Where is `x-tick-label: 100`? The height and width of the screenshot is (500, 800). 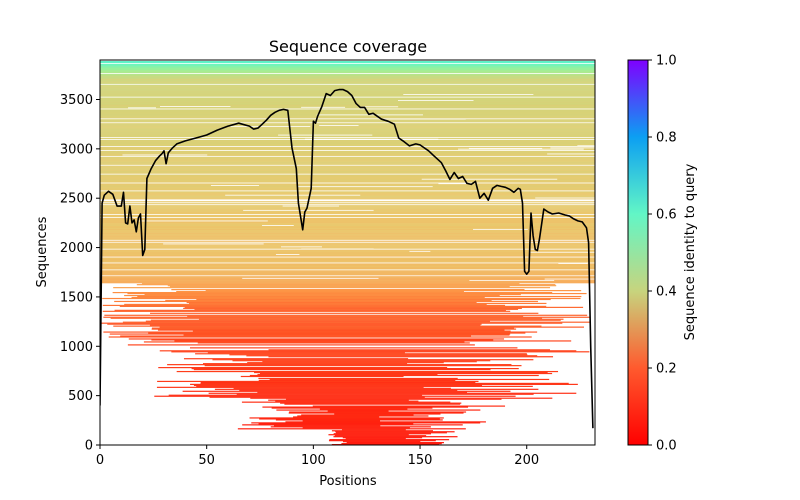 x-tick-label: 100 is located at coordinates (313, 460).